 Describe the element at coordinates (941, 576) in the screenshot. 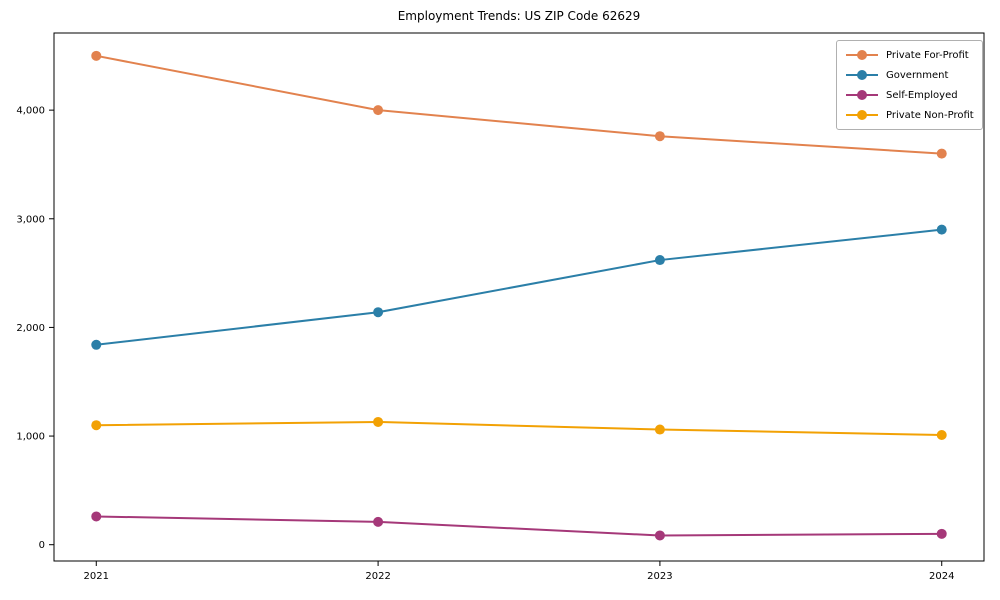

I see `x-tick-label: 2024` at that location.